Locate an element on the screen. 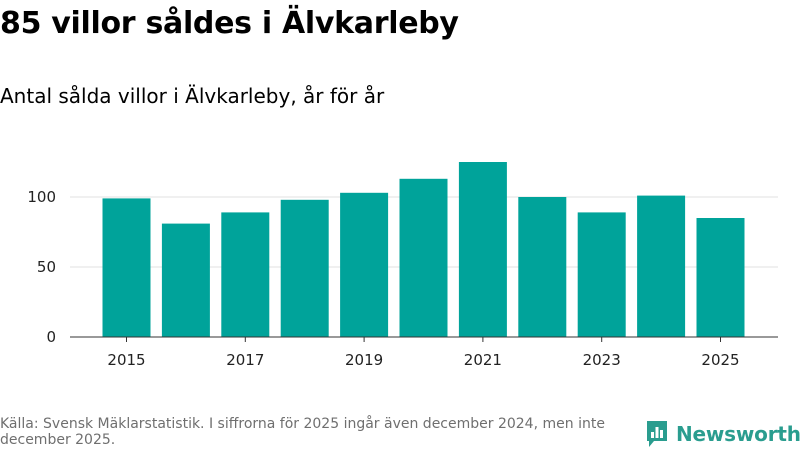  bar-2019 is located at coordinates (364, 264).